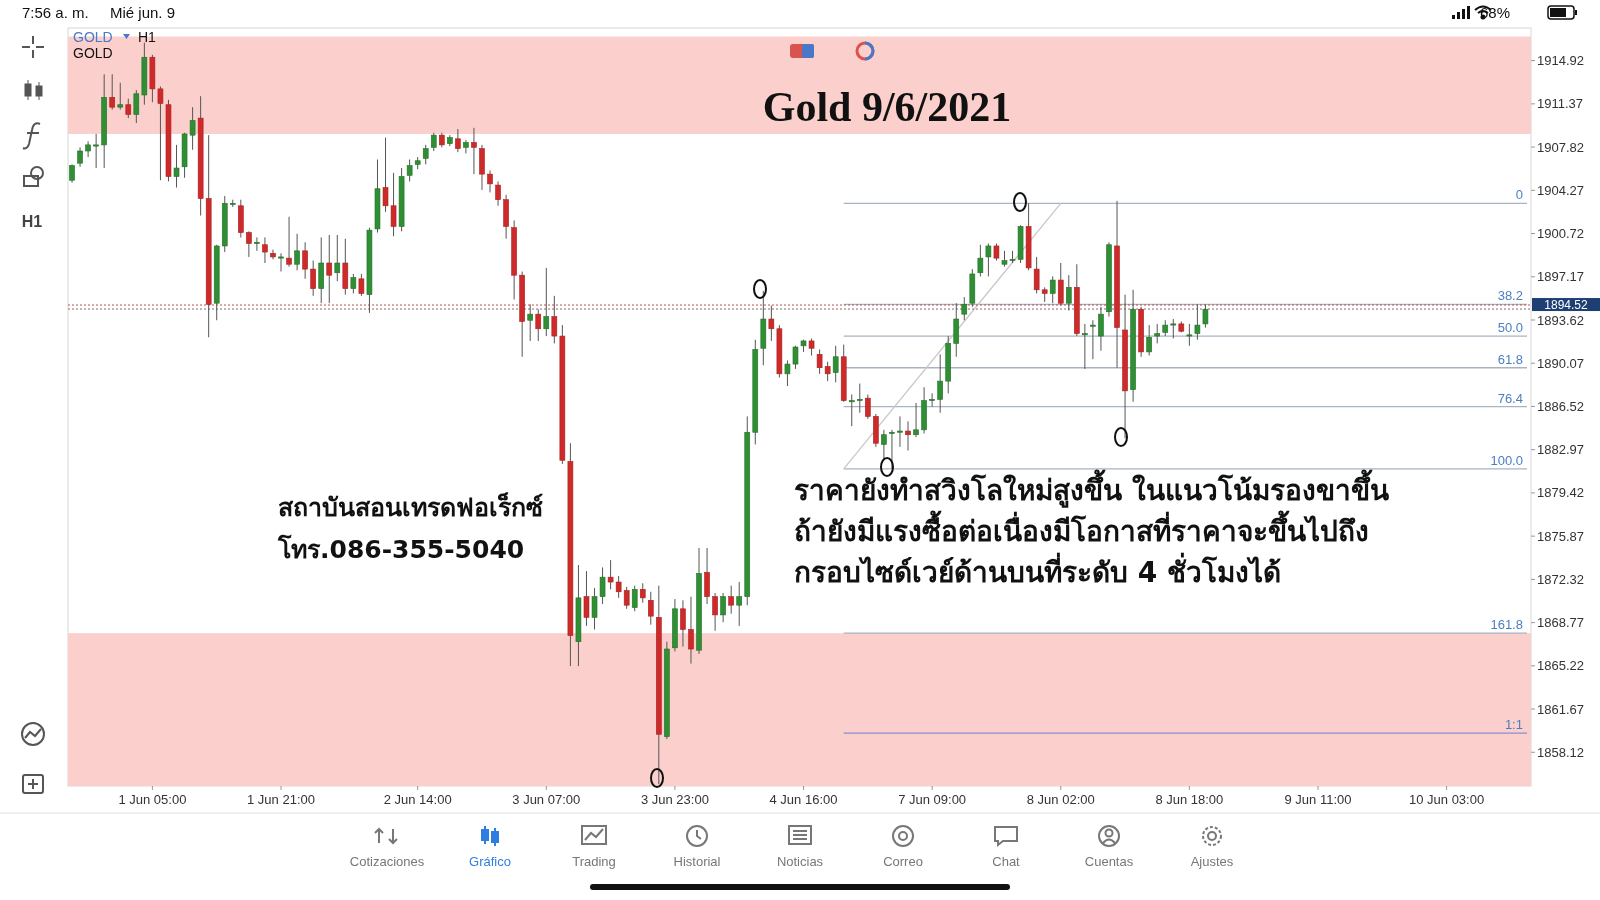 The image size is (1600, 900). Describe the element at coordinates (1510, 398) in the screenshot. I see `series-label: 76.4` at that location.